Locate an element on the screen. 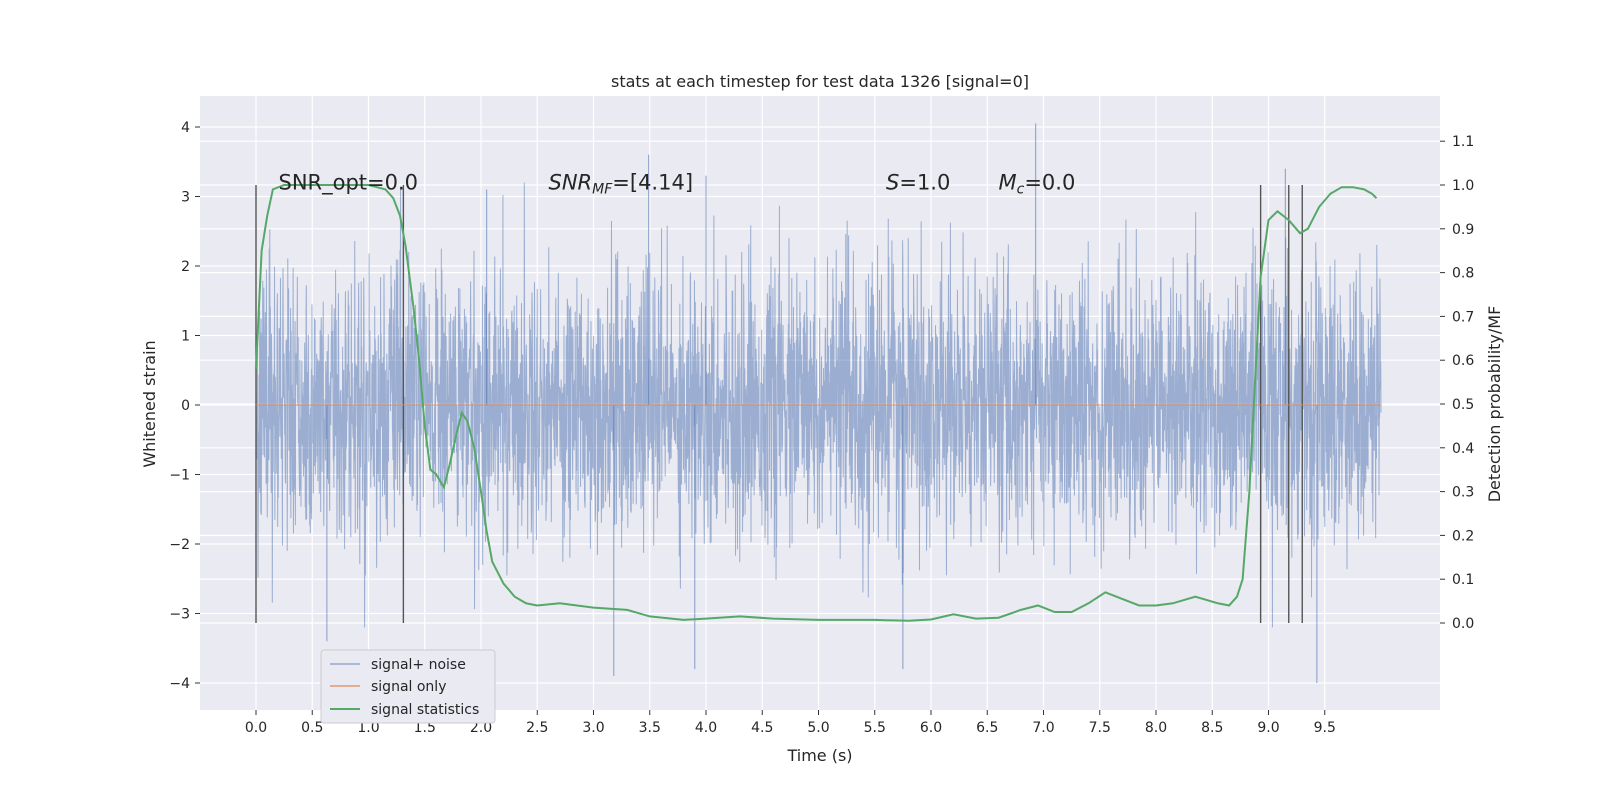 The width and height of the screenshot is (1600, 804). y2-tick-label: 0.0 is located at coordinates (1463, 624).